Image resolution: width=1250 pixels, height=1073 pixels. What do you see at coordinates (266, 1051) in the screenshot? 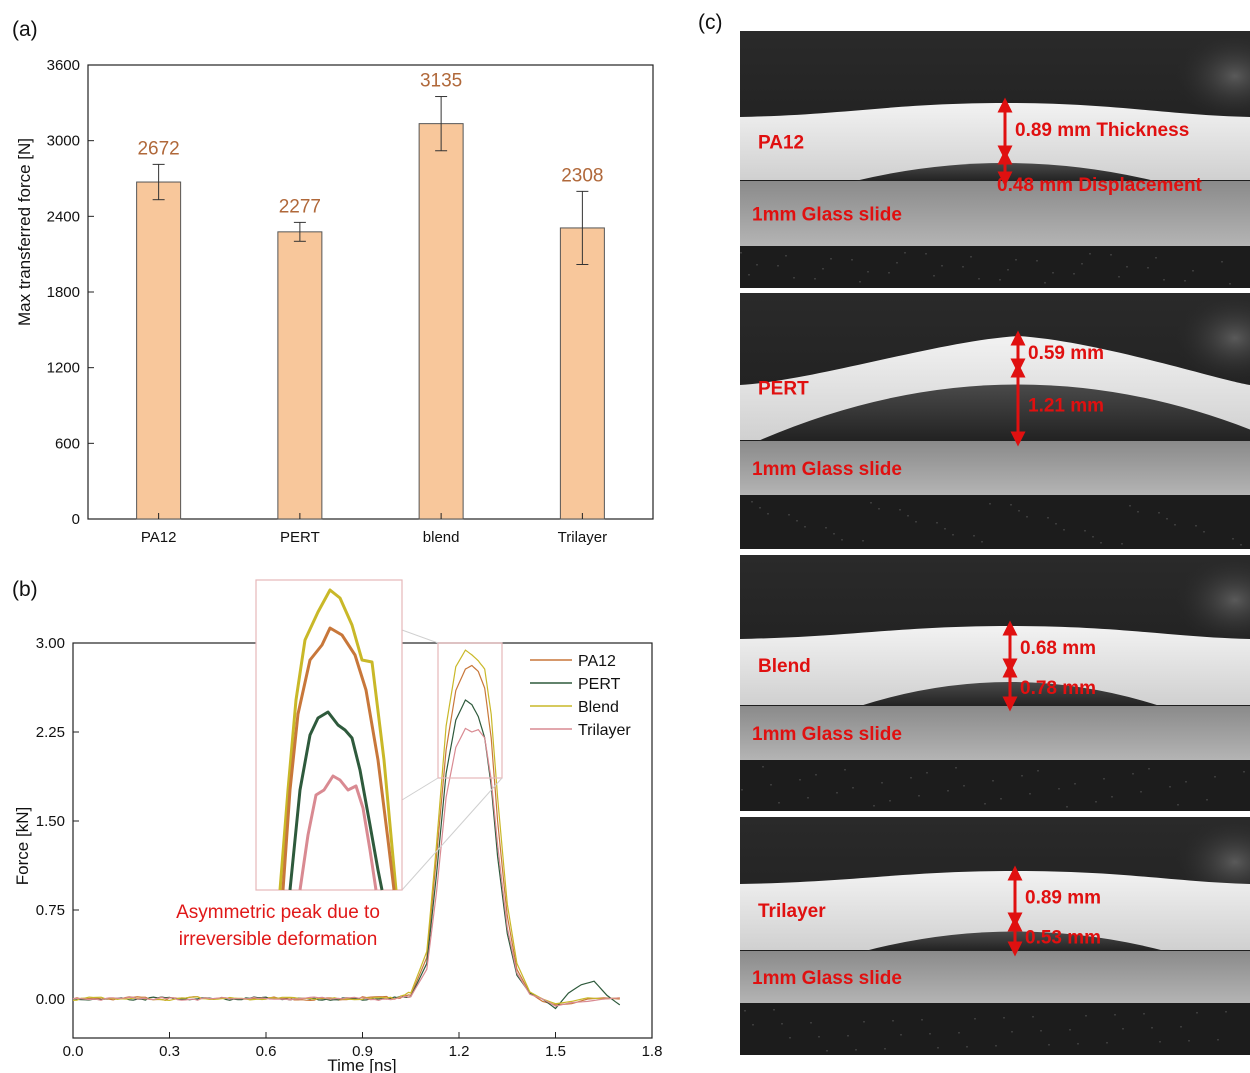
I see `x-tick-label-b: 0.6` at bounding box center [266, 1051].